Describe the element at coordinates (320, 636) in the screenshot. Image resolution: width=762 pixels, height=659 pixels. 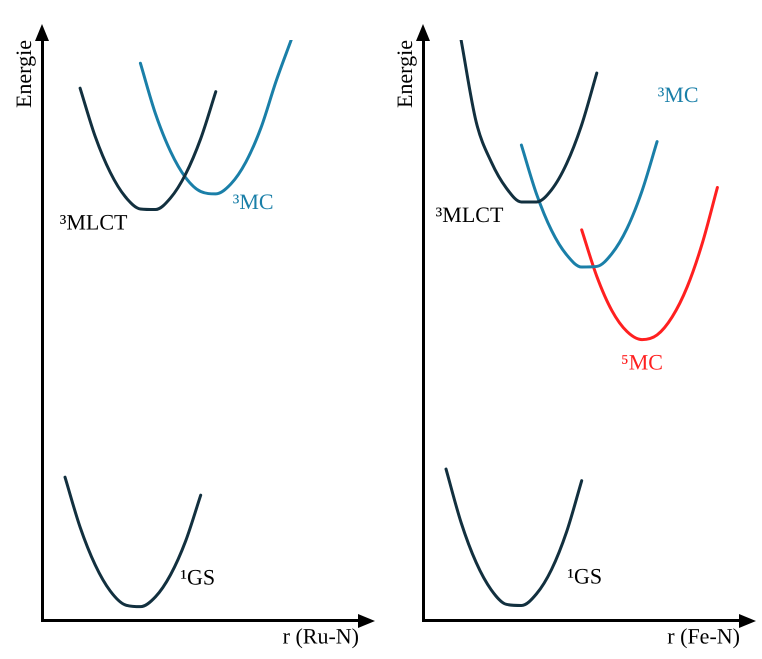
I see `x-axis-title: r (Ru-N)` at that location.